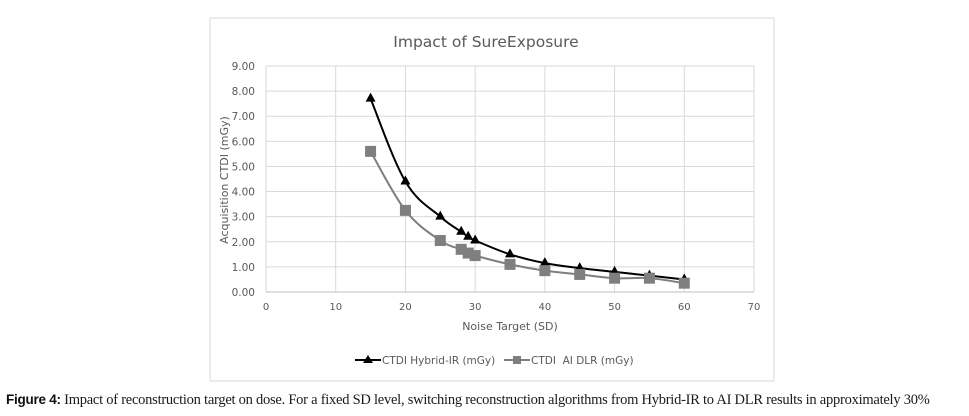 The image size is (969, 416). Describe the element at coordinates (224, 180) in the screenshot. I see `y-axis-label: Acquisition CTDI (mGy)` at that location.